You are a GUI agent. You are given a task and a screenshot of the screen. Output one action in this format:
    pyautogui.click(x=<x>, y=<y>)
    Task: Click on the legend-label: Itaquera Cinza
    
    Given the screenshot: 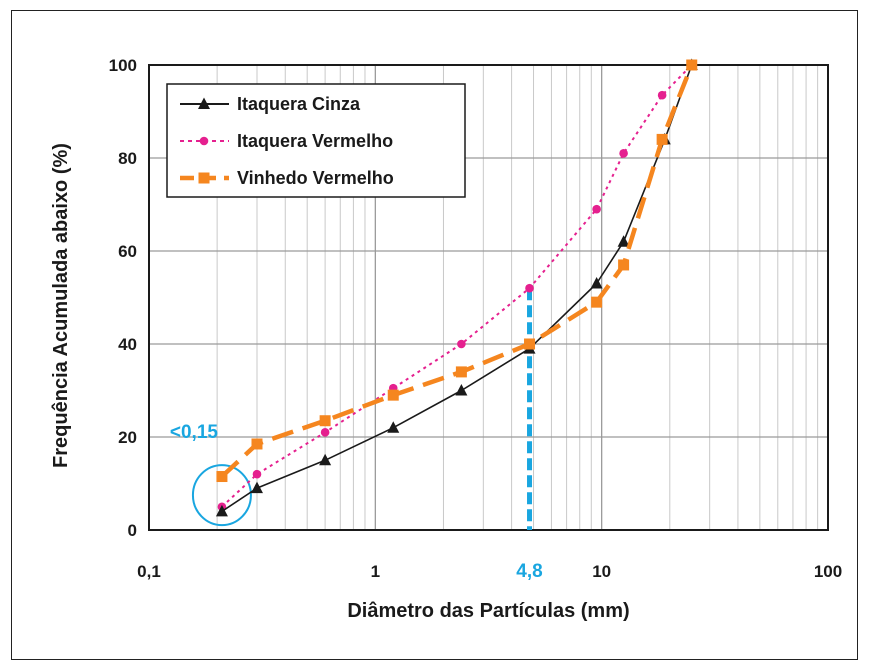 What is the action you would take?
    pyautogui.click(x=299, y=104)
    